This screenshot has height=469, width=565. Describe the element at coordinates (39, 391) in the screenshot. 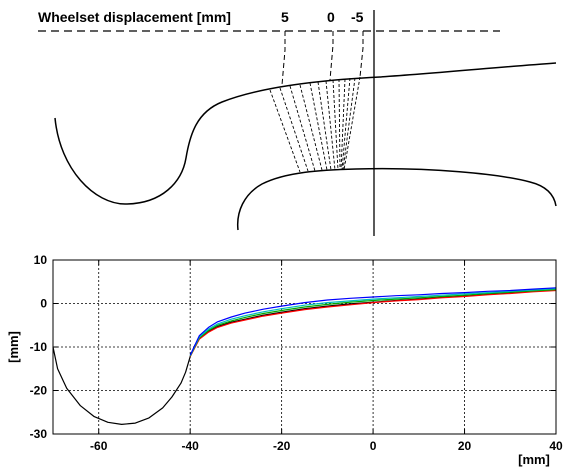

I see `y-tick-label: -20` at that location.